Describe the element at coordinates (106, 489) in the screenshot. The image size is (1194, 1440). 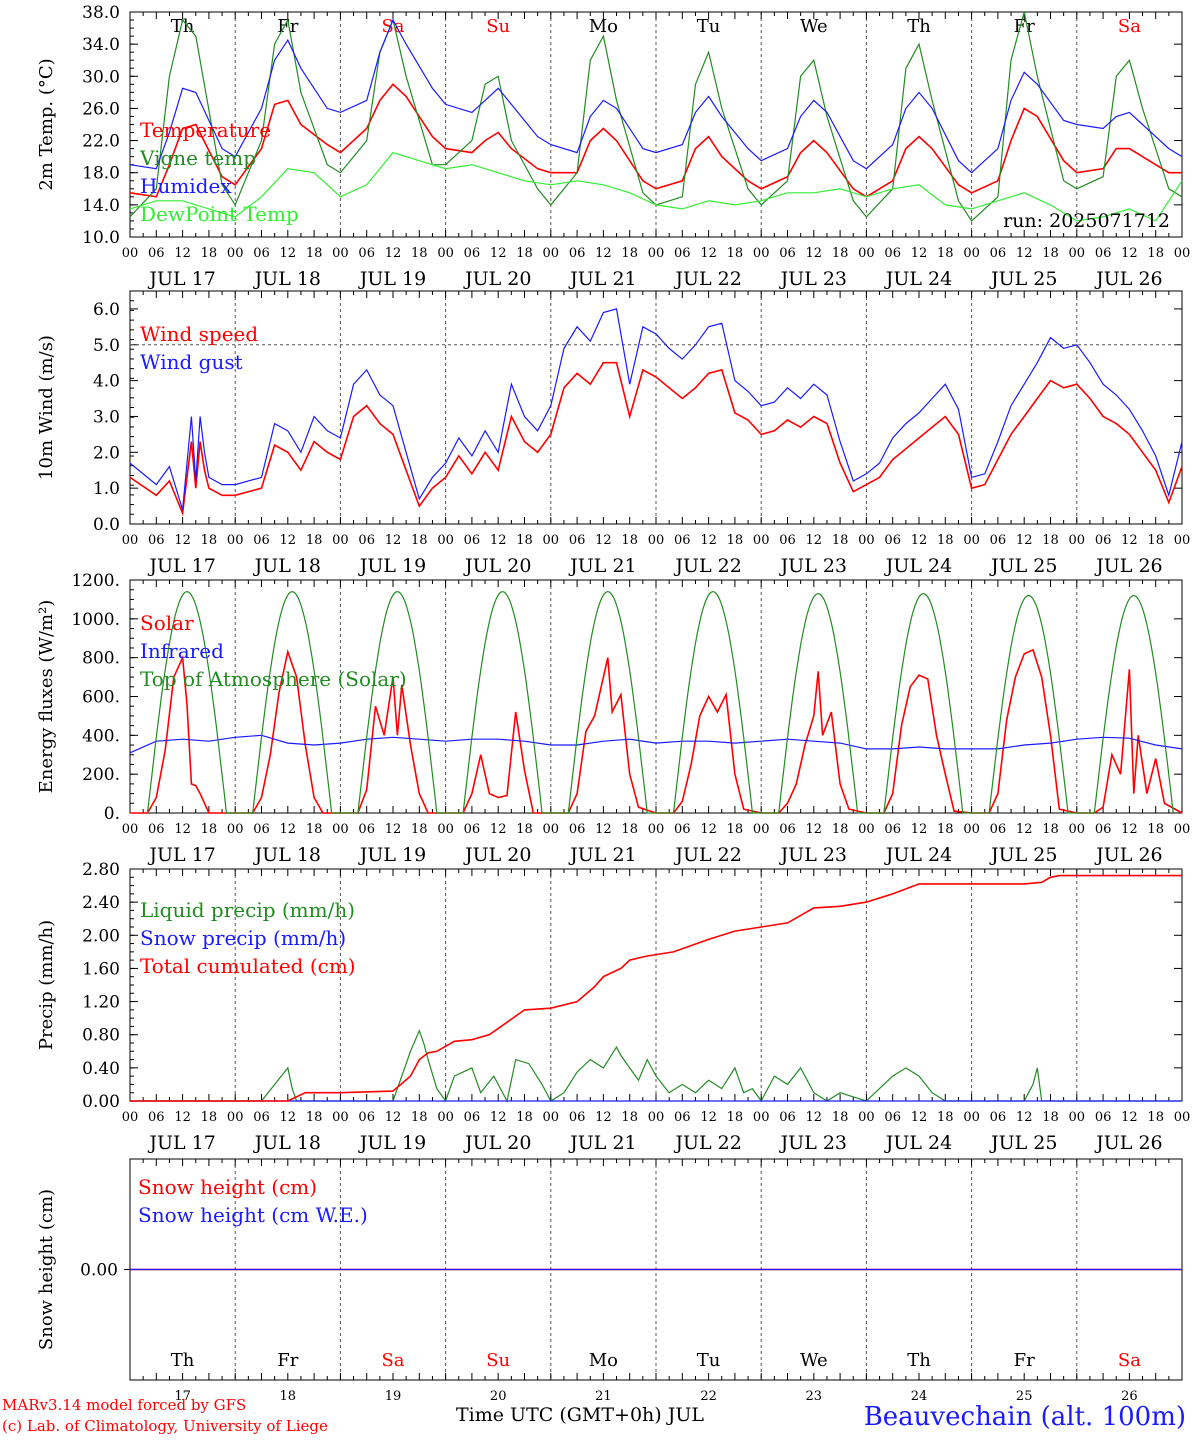
I see `wind-y-tick-label: 1.0` at that location.